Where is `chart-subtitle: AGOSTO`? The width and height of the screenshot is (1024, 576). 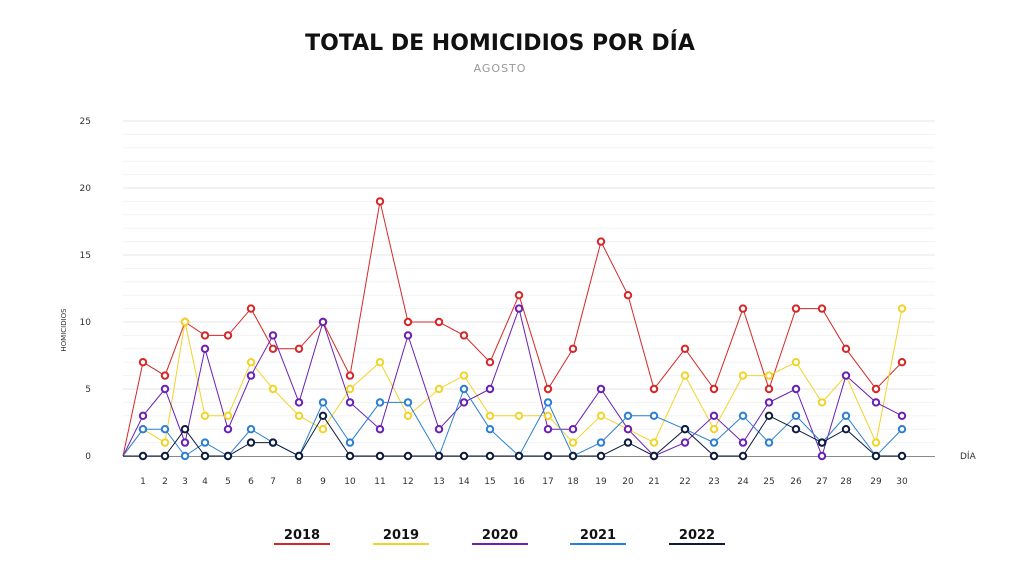 chart-subtitle: AGOSTO is located at coordinates (500, 68).